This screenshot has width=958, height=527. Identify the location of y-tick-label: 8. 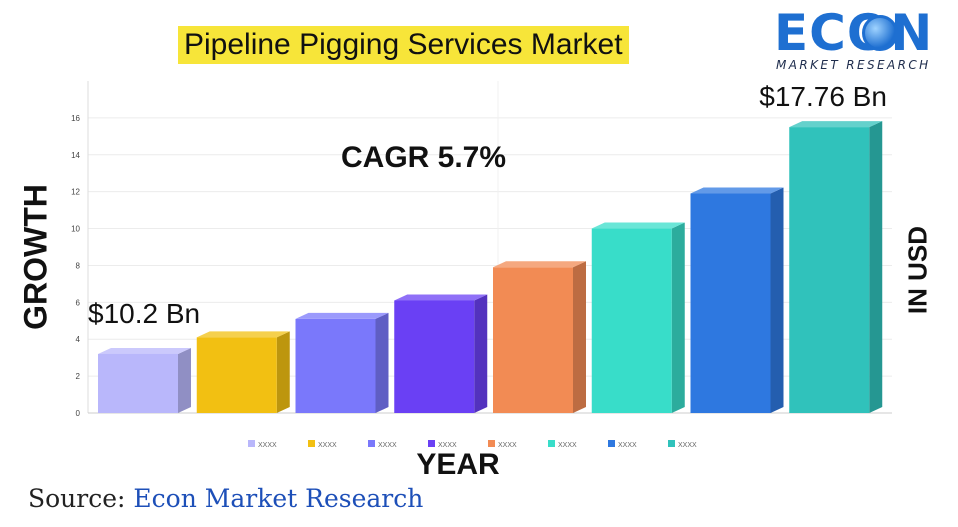
(78, 265).